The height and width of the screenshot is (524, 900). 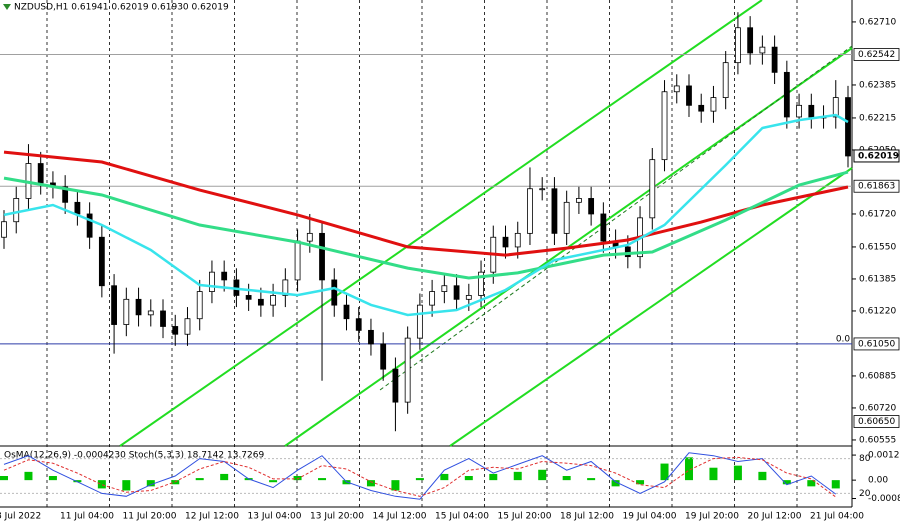 I want to click on level-note: 0.0, so click(x=843, y=339).